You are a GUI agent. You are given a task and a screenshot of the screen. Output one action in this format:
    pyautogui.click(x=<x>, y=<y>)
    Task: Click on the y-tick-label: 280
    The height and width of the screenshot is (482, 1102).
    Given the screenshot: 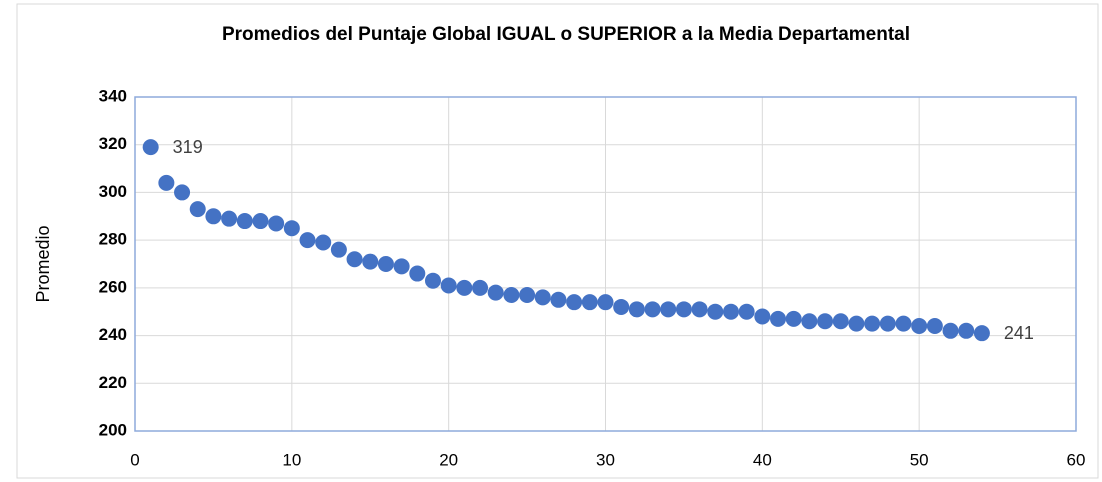 What is the action you would take?
    pyautogui.click(x=113, y=239)
    